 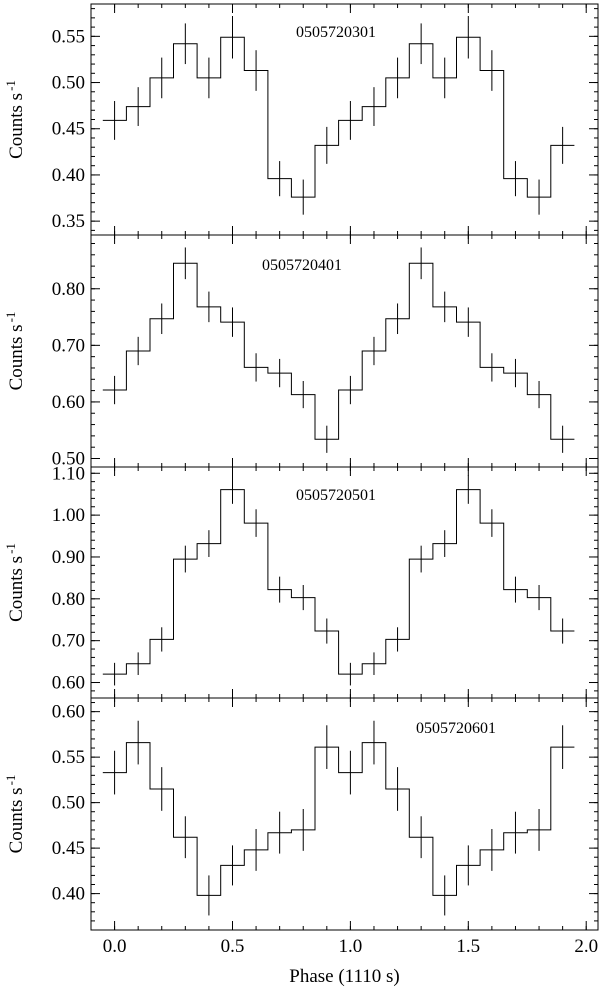 What do you see at coordinates (468, 946) in the screenshot?
I see `x-tick-label: 1.5` at bounding box center [468, 946].